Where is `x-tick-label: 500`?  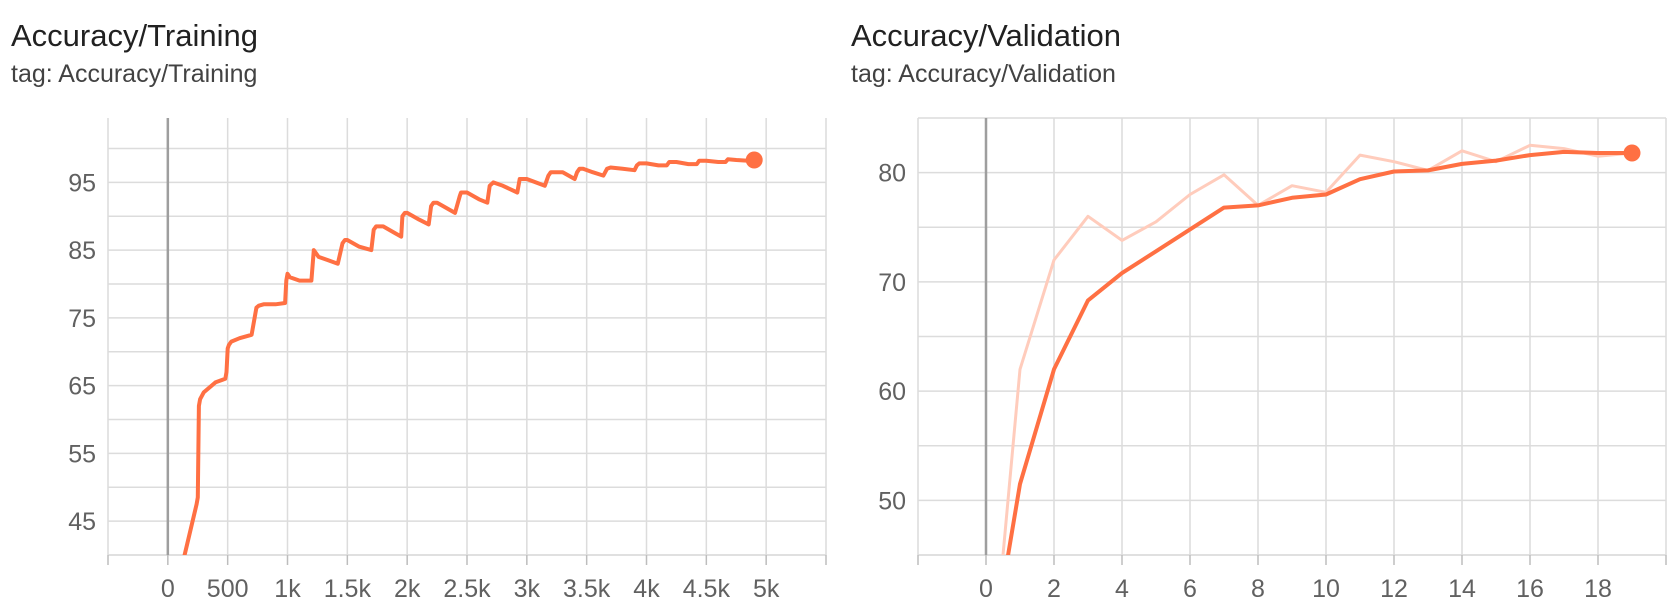 x-tick-label: 500 is located at coordinates (228, 589).